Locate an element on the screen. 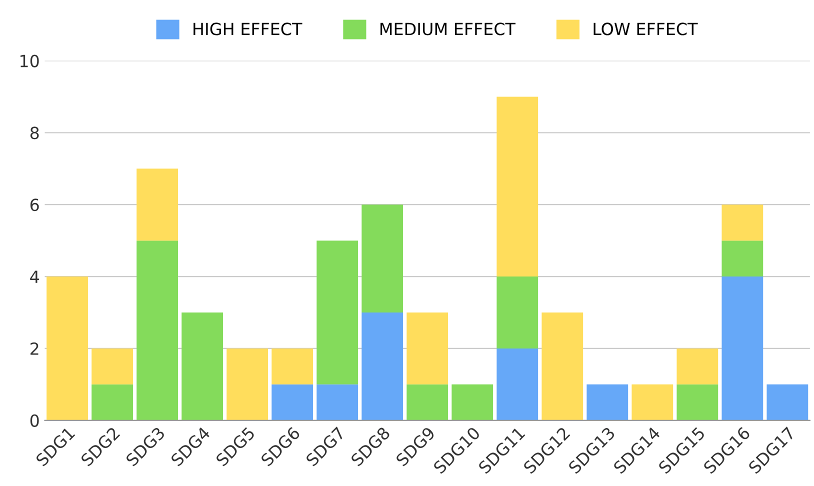  y-tick-label: 2 is located at coordinates (34, 348).